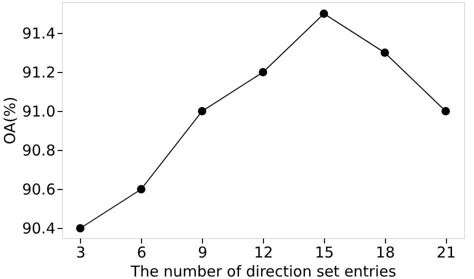 This screenshot has width=474, height=279. I want to click on y-axis-title: OA(%), so click(10, 120).